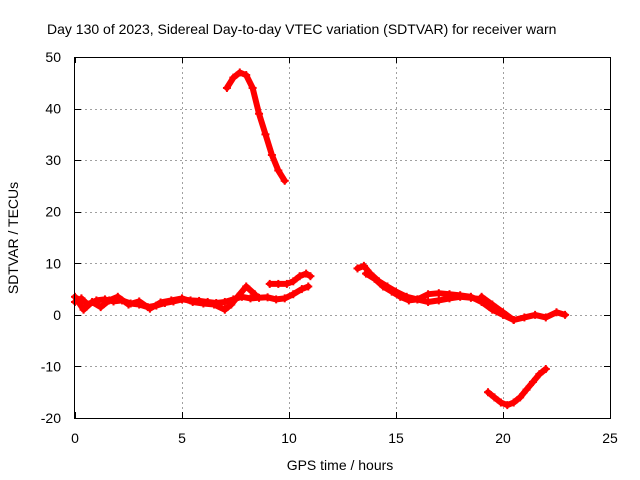 Image resolution: width=640 pixels, height=480 pixels. Describe the element at coordinates (53, 263) in the screenshot. I see `y-tick-label: 10` at that location.